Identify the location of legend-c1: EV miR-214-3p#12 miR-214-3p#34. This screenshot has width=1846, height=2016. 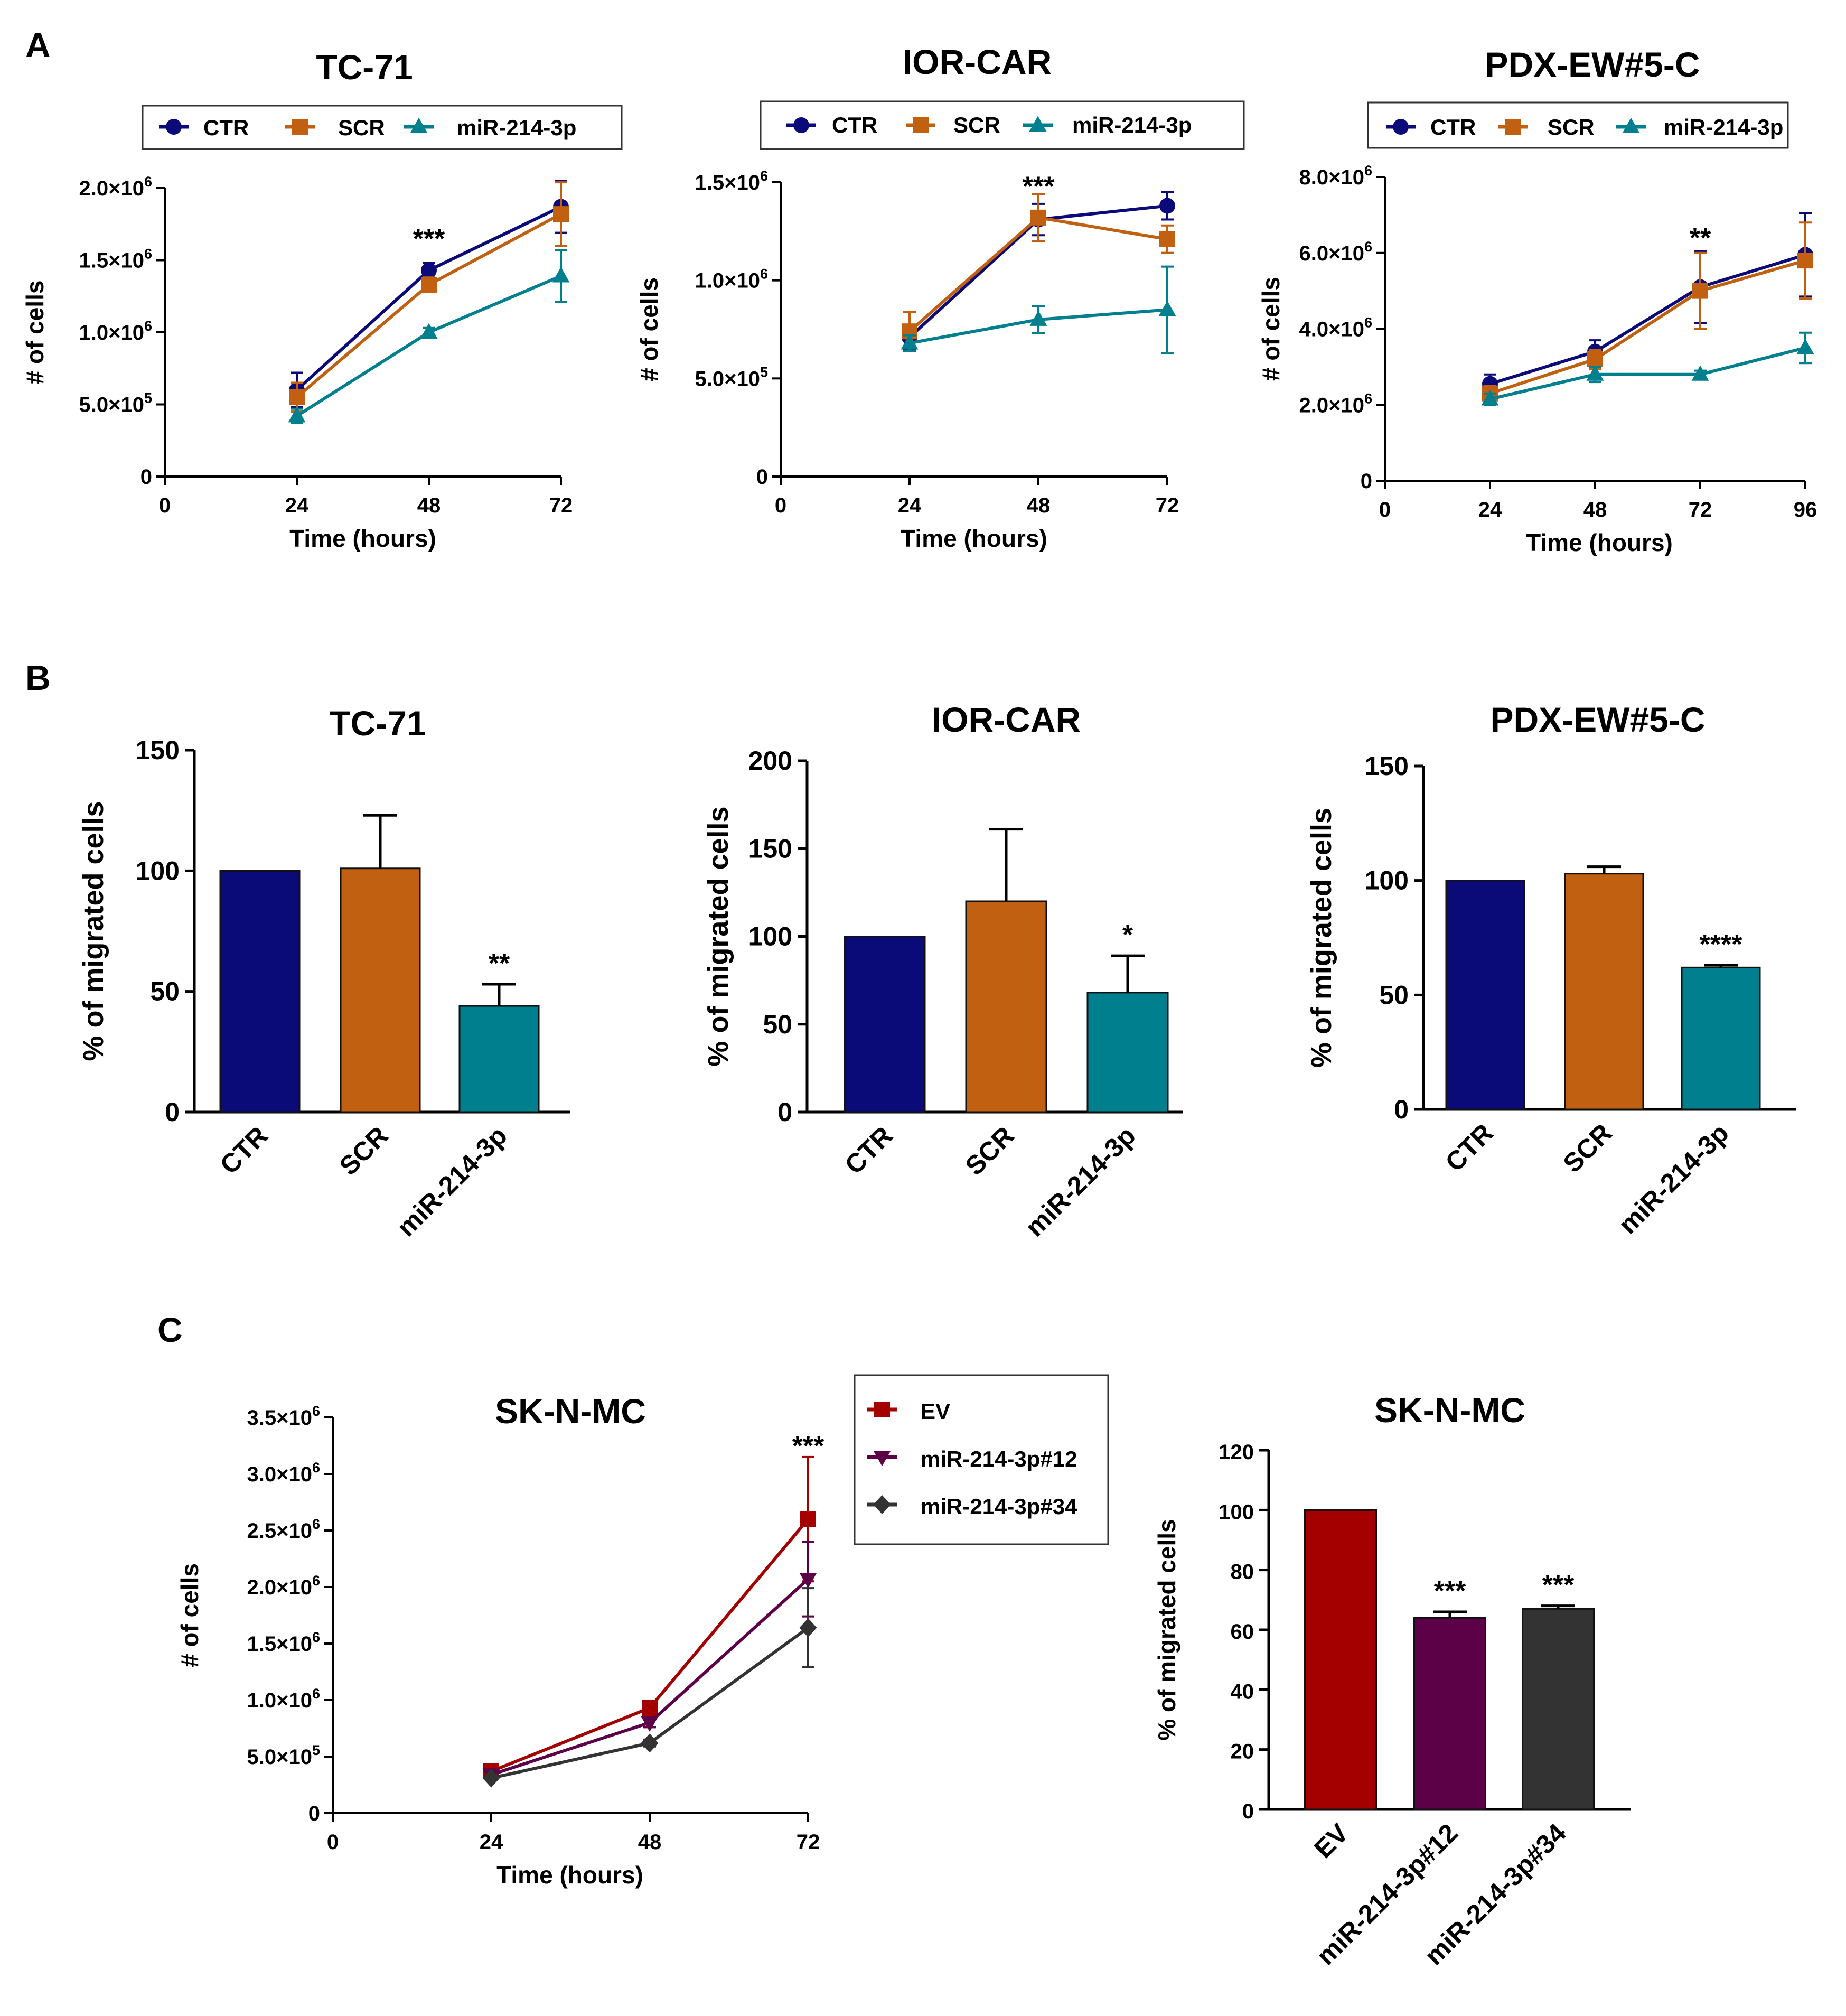
(981, 1459).